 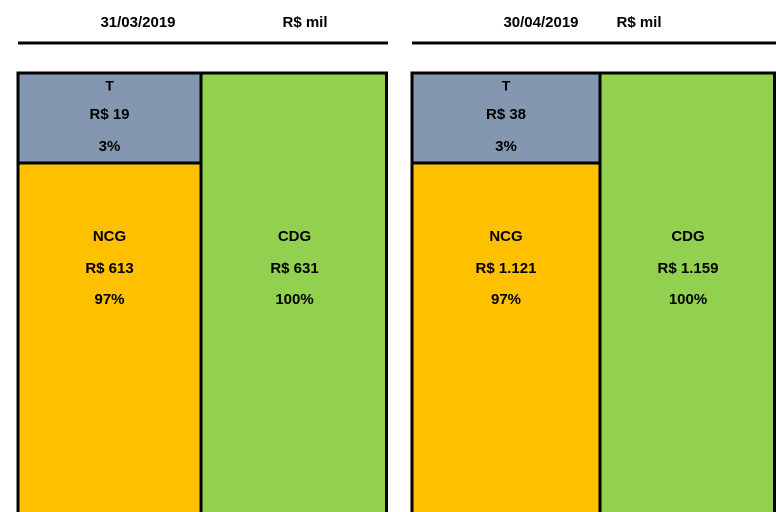 I want to click on t-value: R$ 19, so click(x=109, y=114).